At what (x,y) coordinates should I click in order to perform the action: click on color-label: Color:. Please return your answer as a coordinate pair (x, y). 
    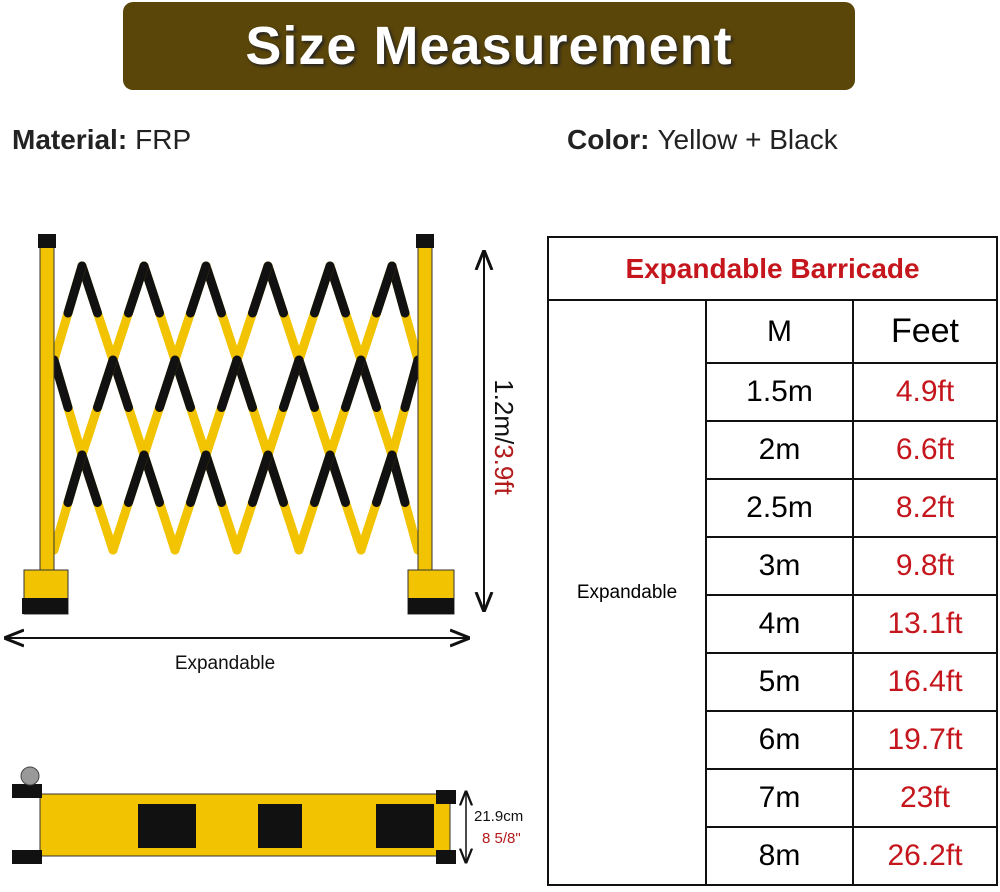
    Looking at the image, I should click on (608, 139).